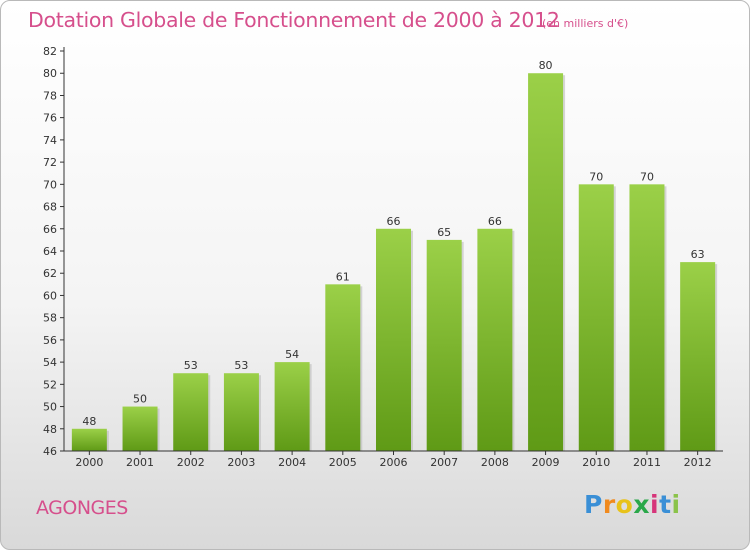 This screenshot has width=750, height=550. Describe the element at coordinates (50, 340) in the screenshot. I see `y-tick-label: 56` at that location.